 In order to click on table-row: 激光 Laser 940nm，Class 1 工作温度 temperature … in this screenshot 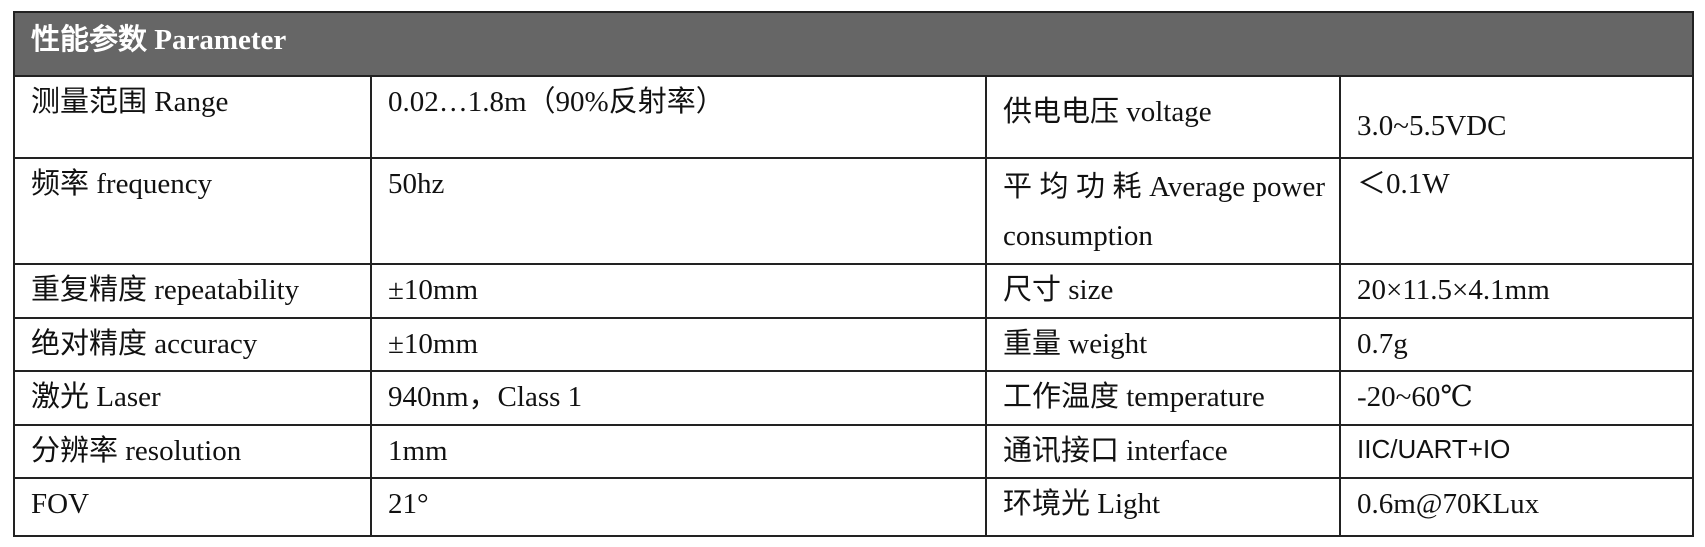, I will do `click(854, 398)`.